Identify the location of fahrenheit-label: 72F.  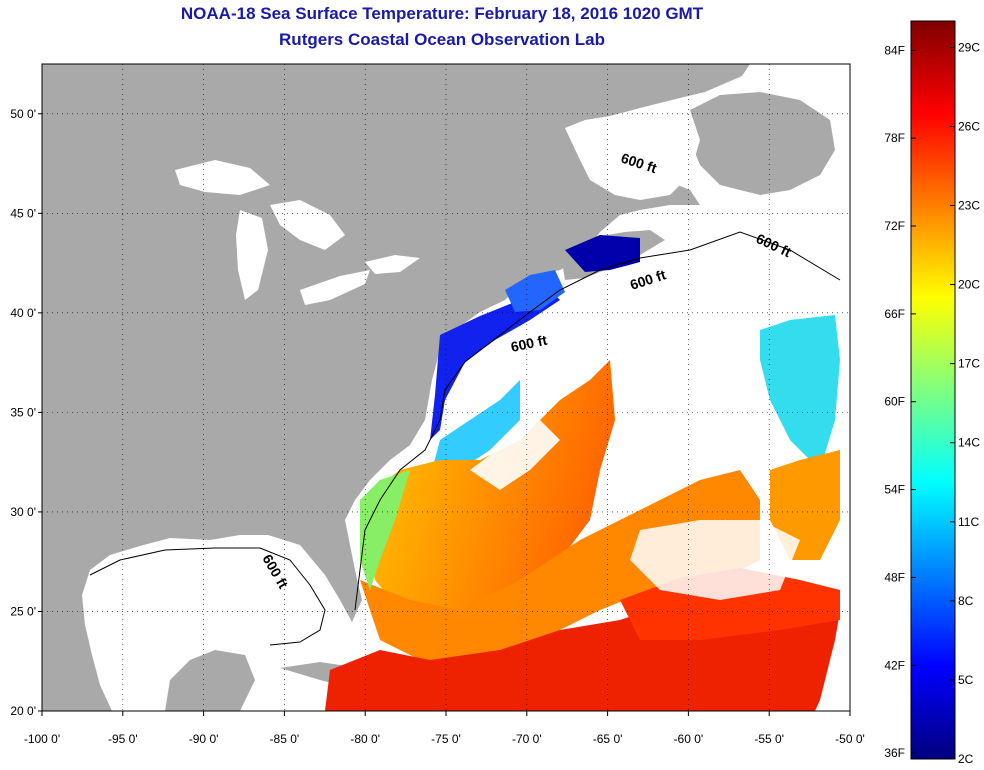
(894, 226).